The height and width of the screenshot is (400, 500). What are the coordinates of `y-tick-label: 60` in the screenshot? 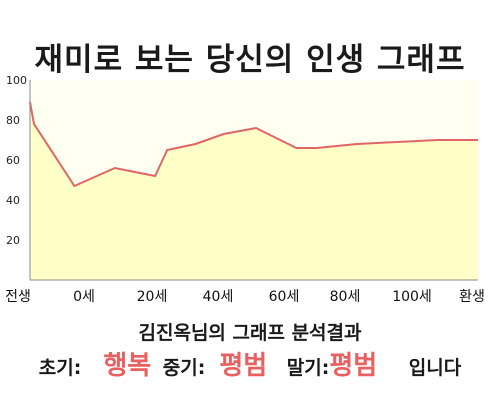 It's located at (13, 160).